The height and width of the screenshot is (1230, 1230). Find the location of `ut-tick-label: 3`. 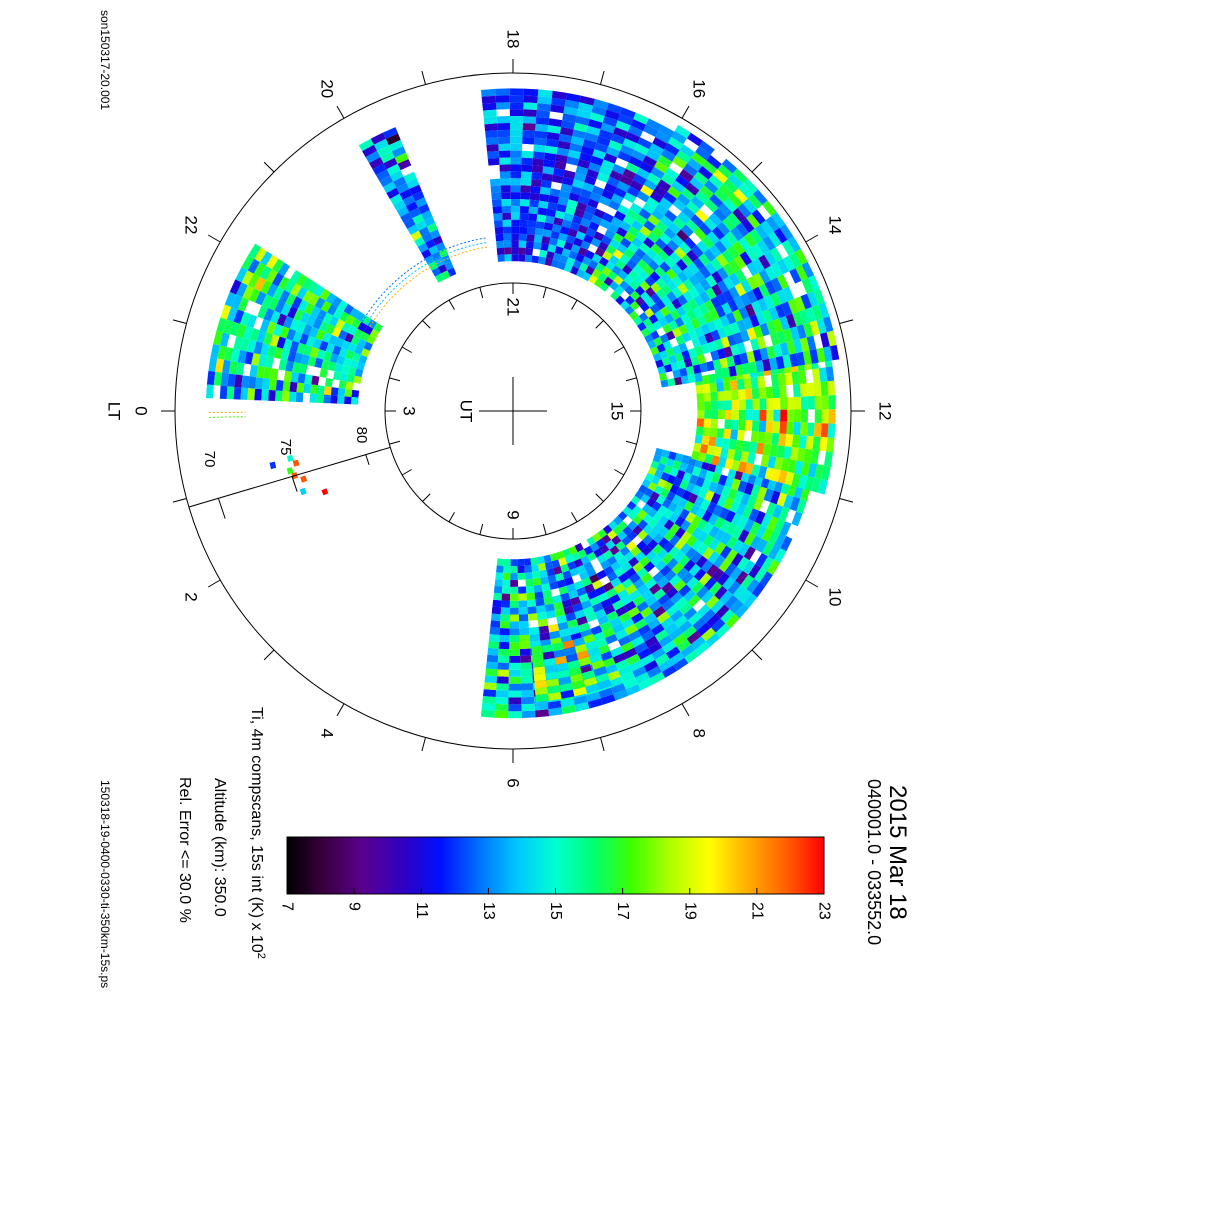

ut-tick-label: 3 is located at coordinates (409, 410).